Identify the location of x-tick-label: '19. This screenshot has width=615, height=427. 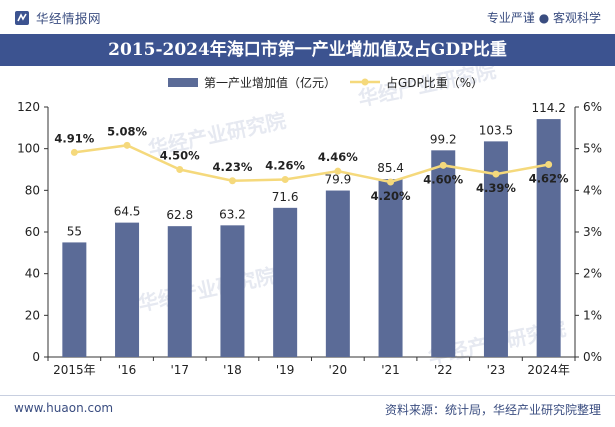
(285, 370).